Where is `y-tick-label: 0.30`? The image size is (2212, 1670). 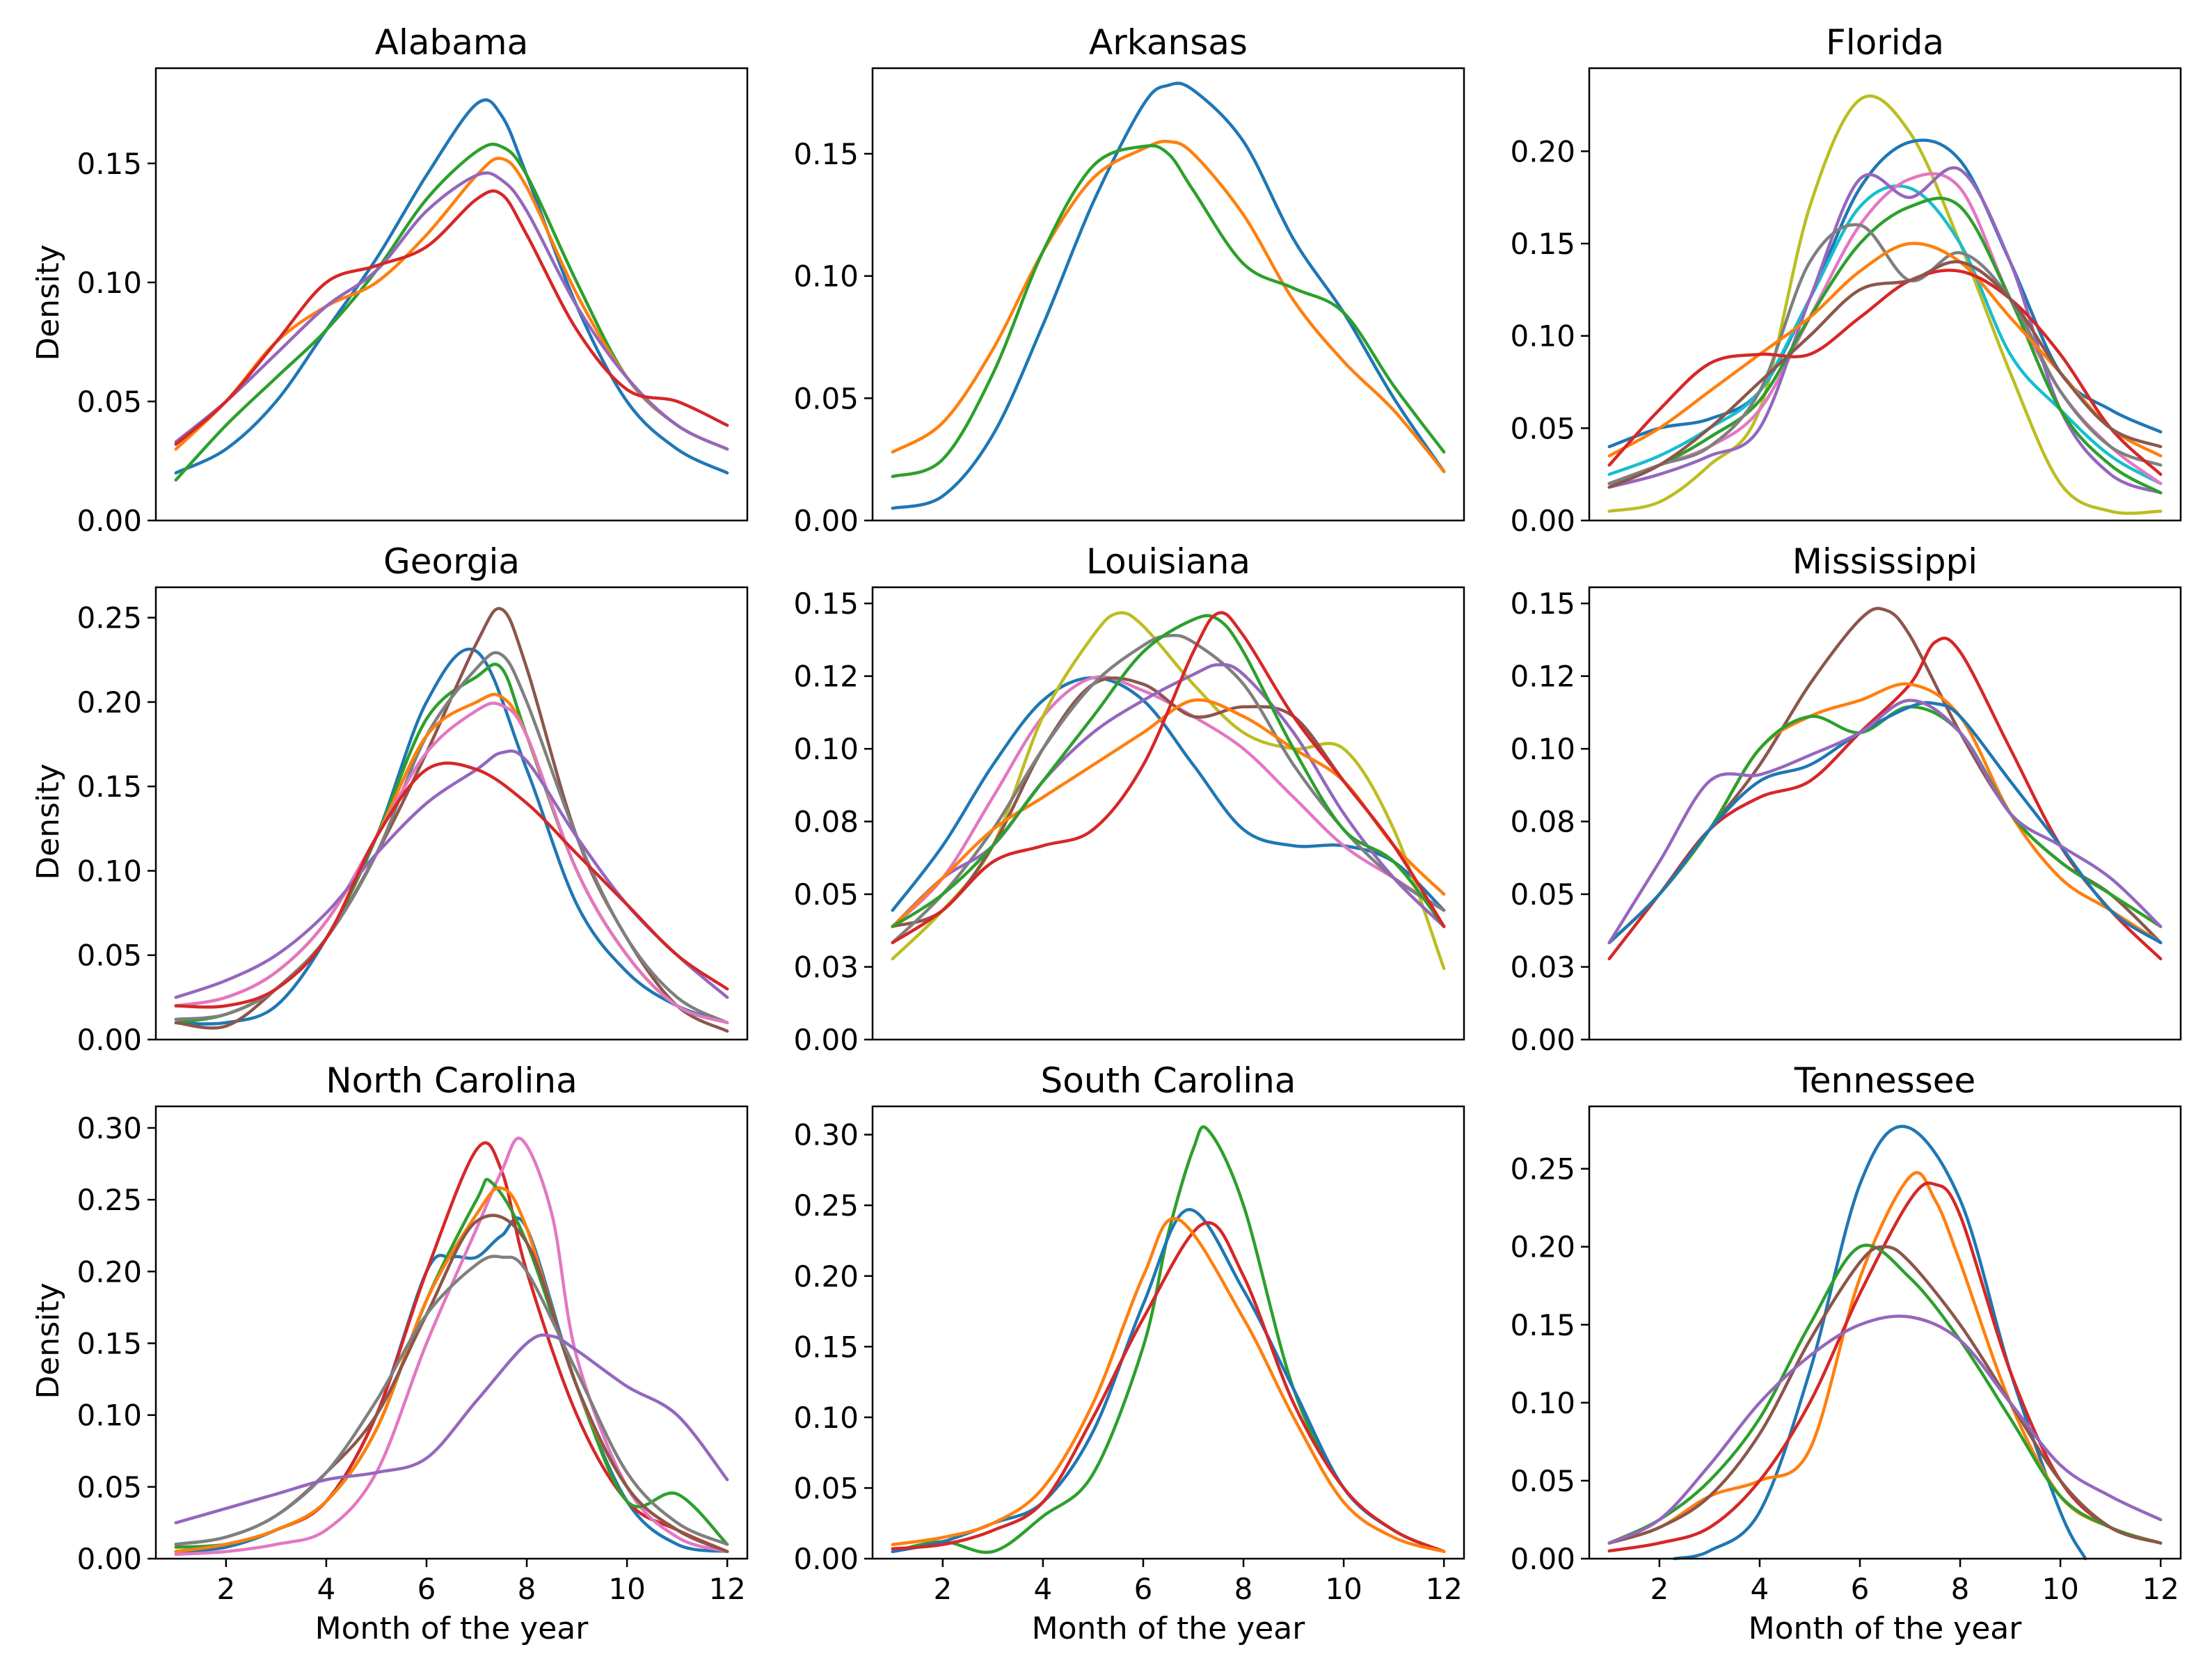
y-tick-label: 0.30 is located at coordinates (826, 1135).